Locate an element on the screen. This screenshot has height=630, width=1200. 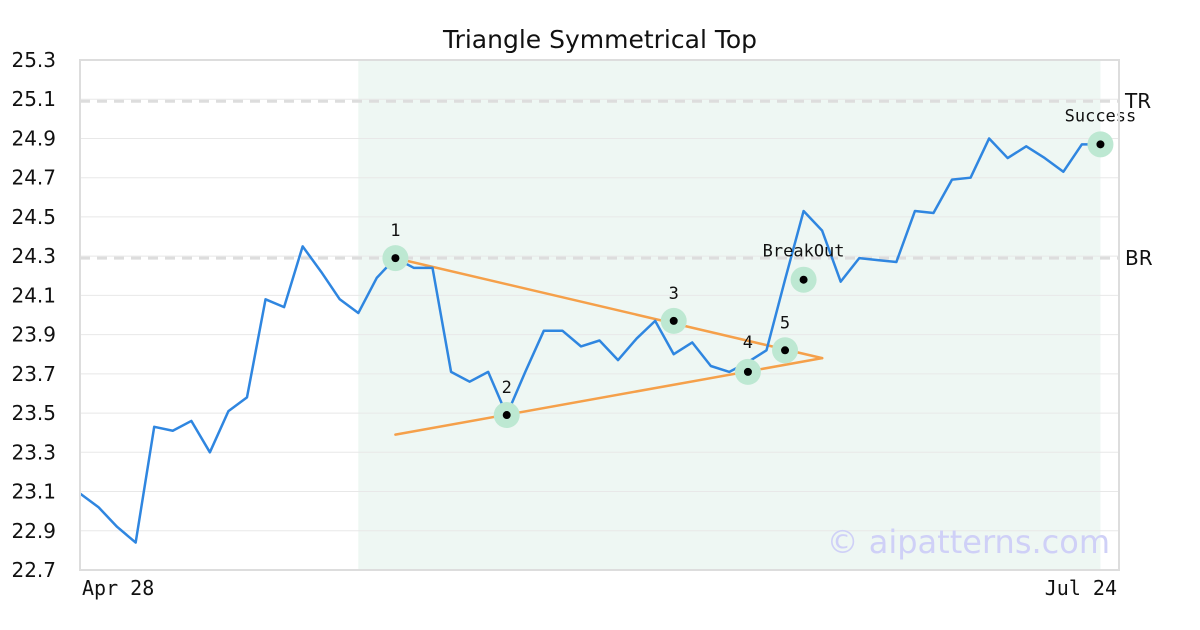
point-label: 5 is located at coordinates (785, 323).